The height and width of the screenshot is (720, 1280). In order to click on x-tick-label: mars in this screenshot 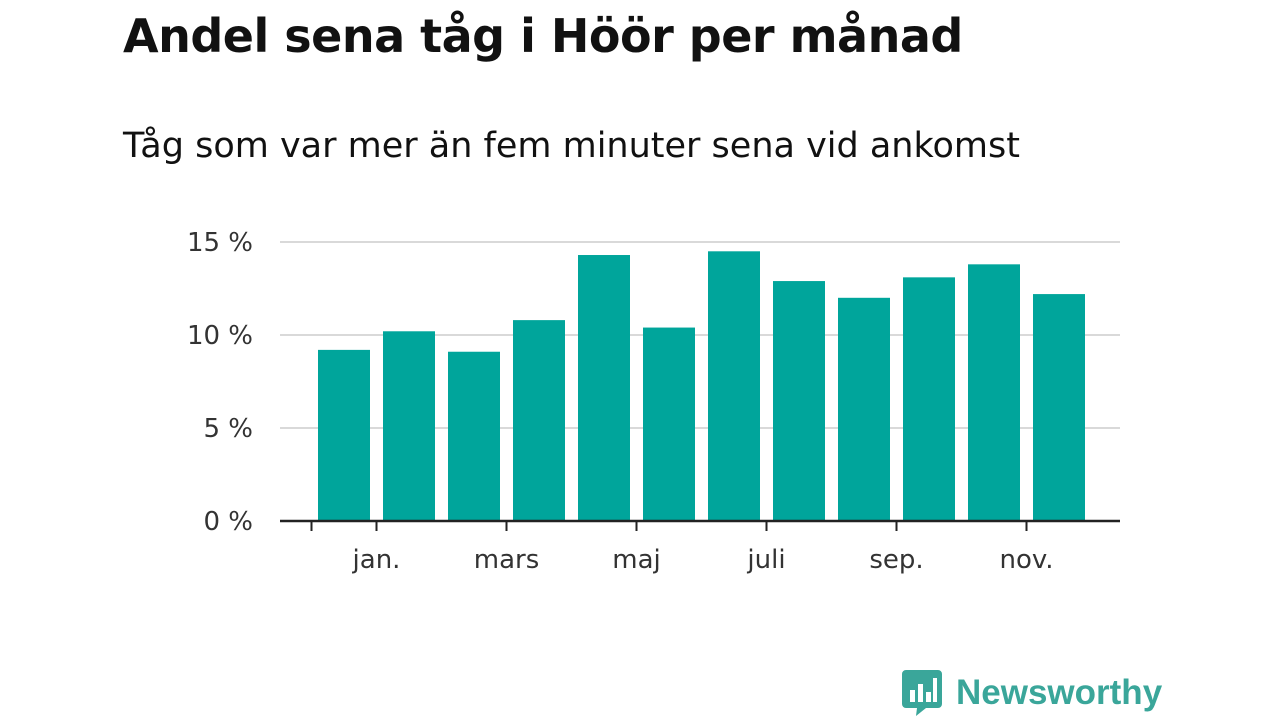, I will do `click(507, 560)`.